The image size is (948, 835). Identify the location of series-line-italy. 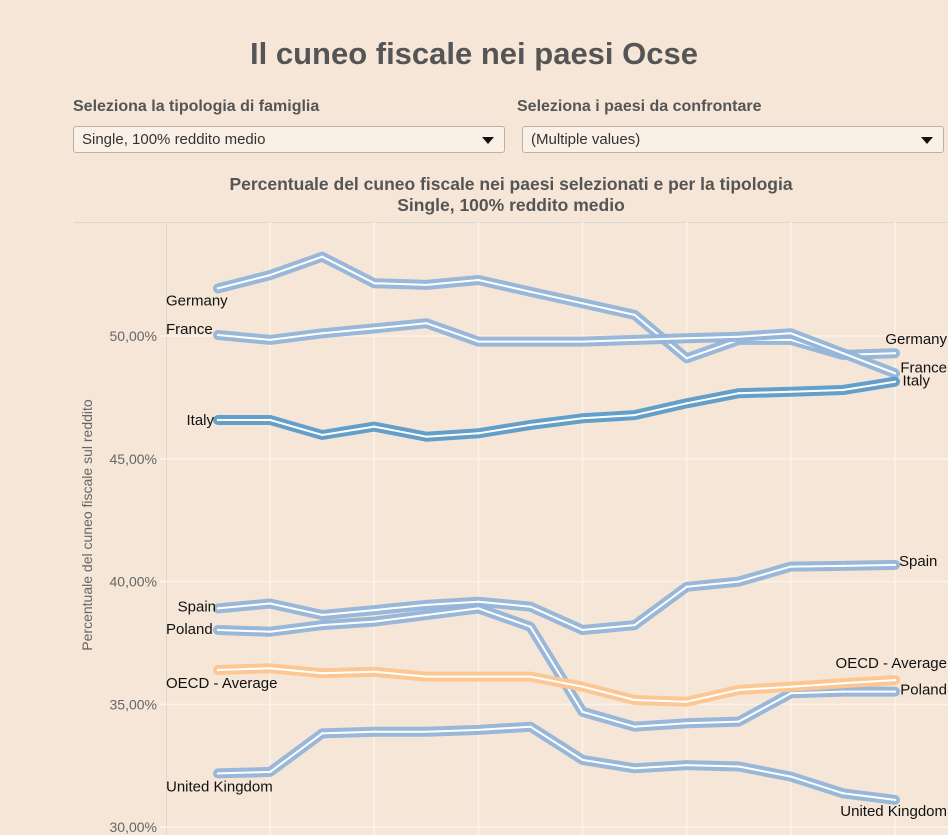
(556, 409).